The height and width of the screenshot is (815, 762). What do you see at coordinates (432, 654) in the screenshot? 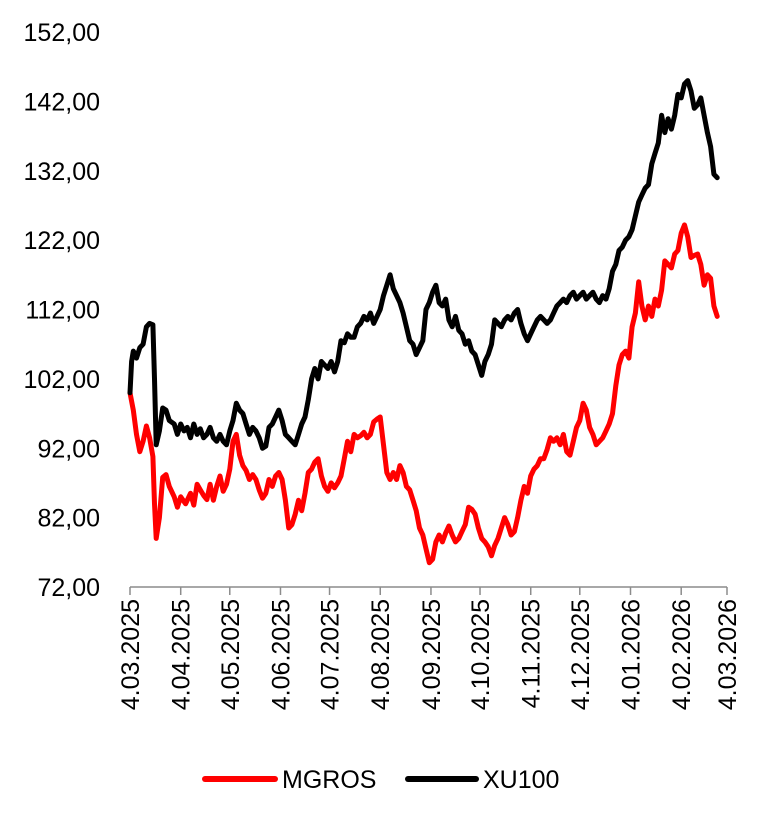
I see `x-tick-label: 4.09.2025` at bounding box center [432, 654].